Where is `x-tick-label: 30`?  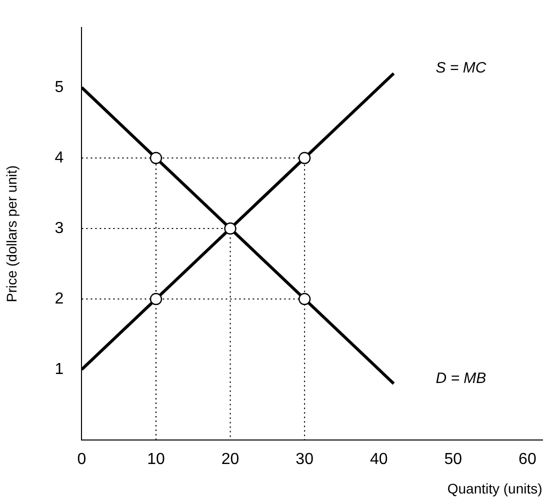
x-tick-label: 30 is located at coordinates (305, 459).